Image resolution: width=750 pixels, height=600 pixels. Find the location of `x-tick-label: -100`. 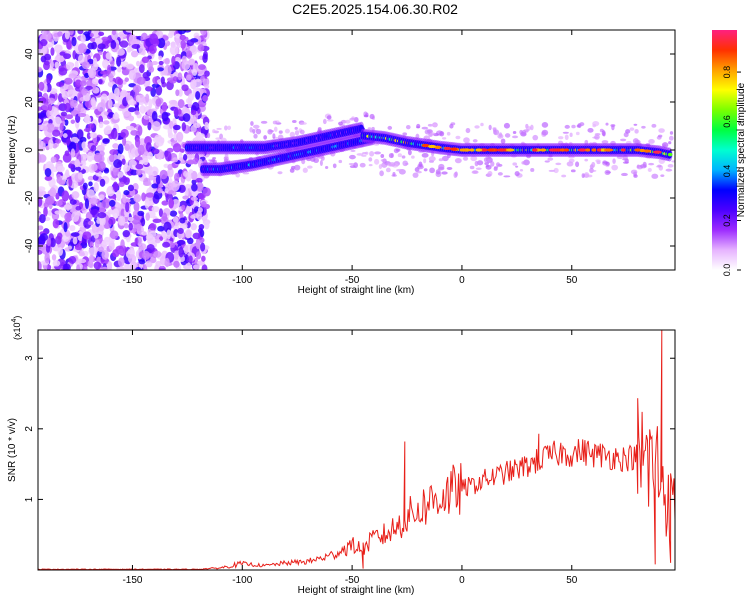

x-tick-label: -100 is located at coordinates (242, 580).